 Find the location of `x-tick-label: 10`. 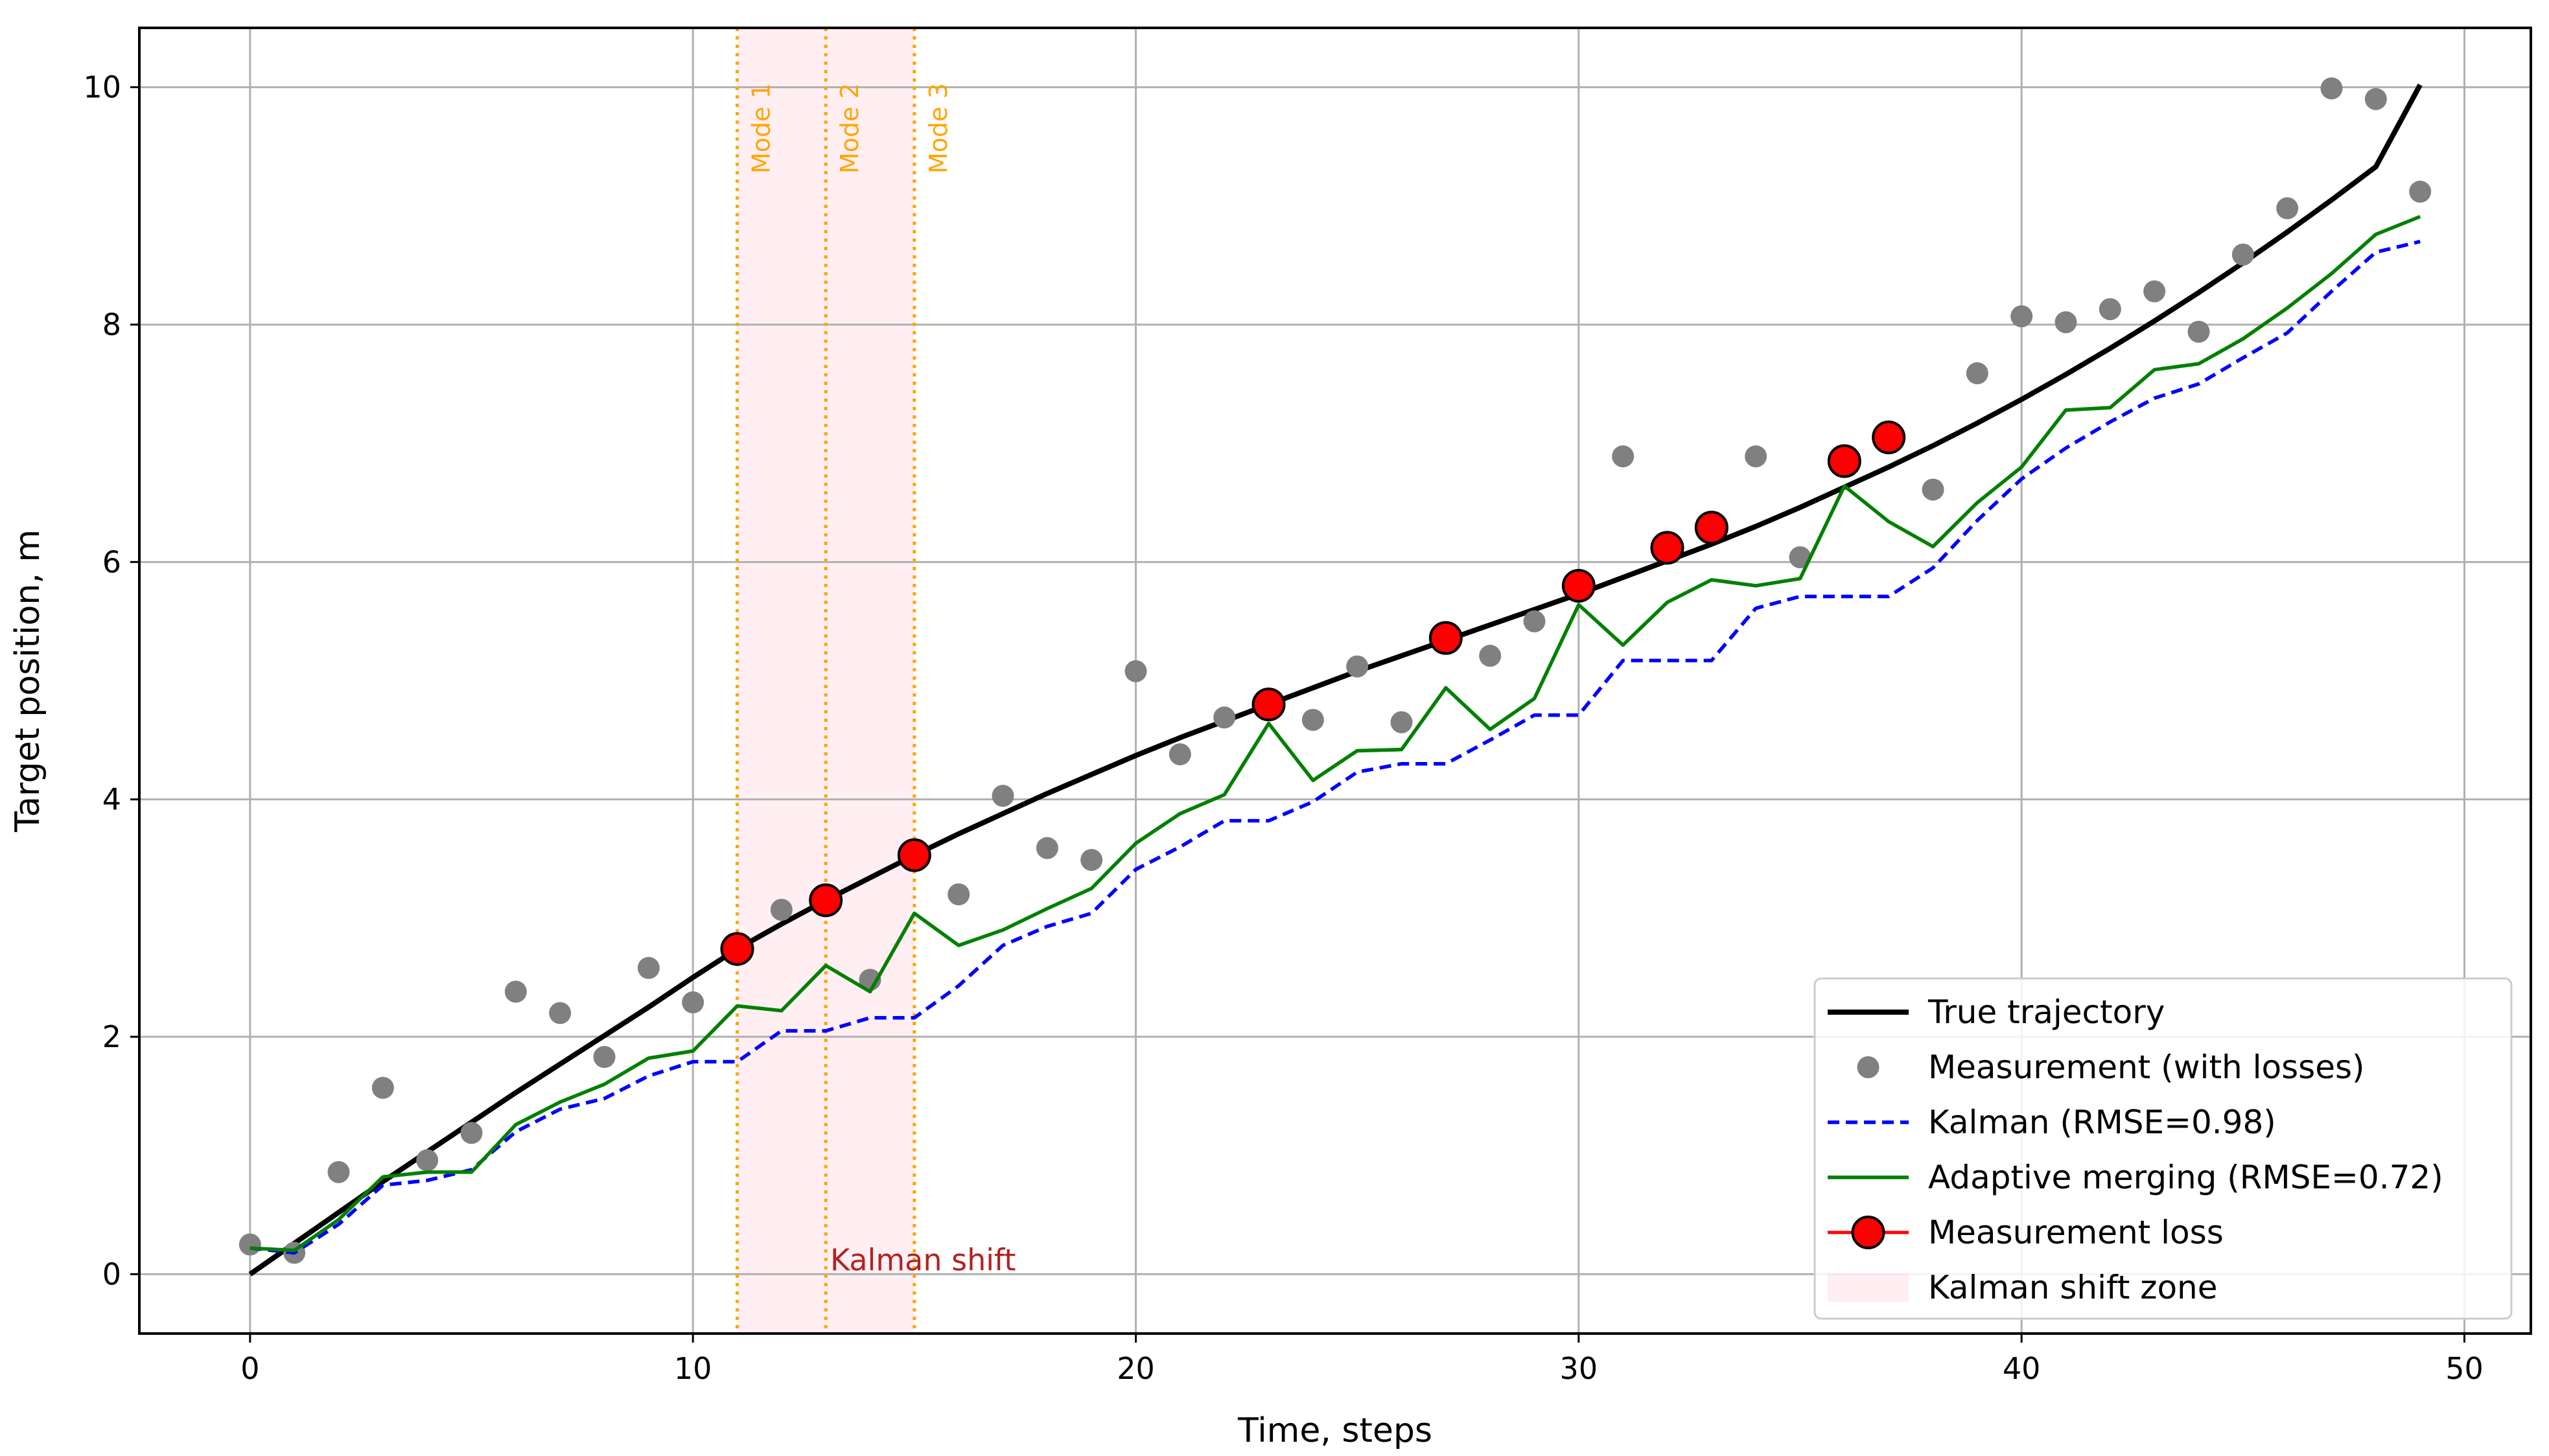

x-tick-label: 10 is located at coordinates (693, 1368).